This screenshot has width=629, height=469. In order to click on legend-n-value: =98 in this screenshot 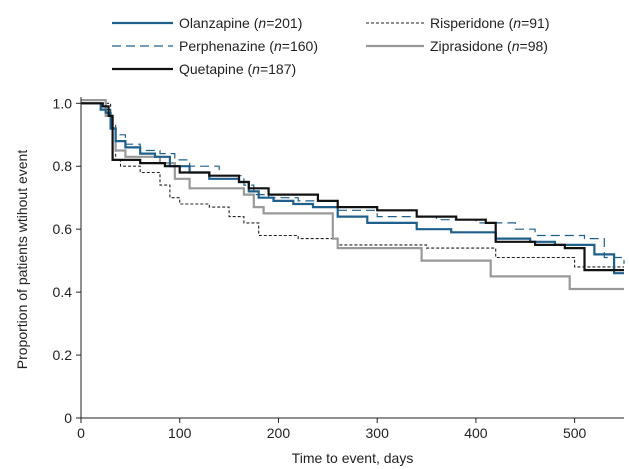, I will do `click(532, 46)`.